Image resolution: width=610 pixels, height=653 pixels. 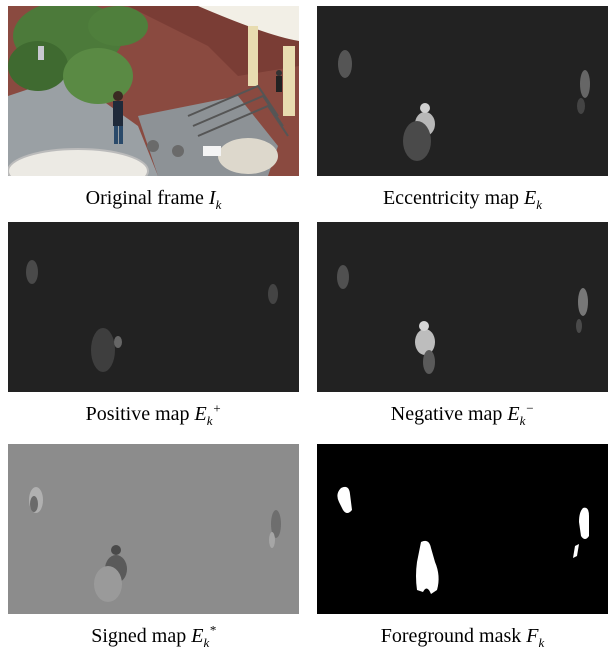 What do you see at coordinates (453, 198) in the screenshot?
I see `caption-text: Eccentricity map` at bounding box center [453, 198].